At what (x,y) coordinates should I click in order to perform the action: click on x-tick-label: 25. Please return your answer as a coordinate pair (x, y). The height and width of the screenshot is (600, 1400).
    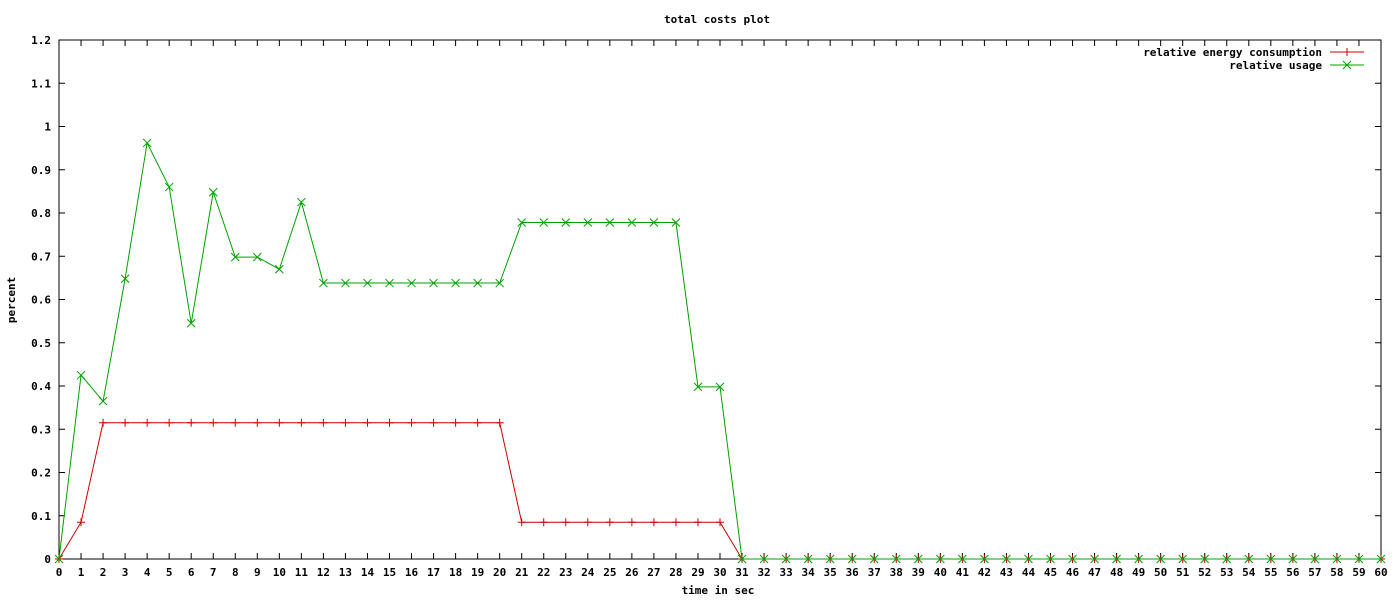
    Looking at the image, I should click on (609, 572).